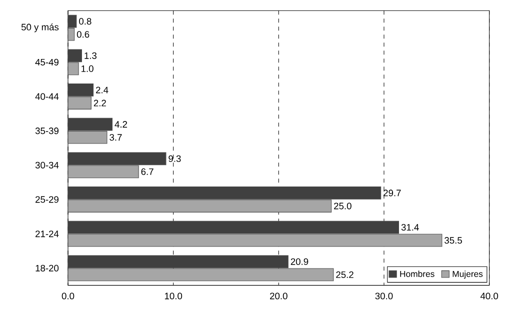 Image resolution: width=525 pixels, height=320 pixels. I want to click on y-tick-label: 25-29, so click(47, 199).